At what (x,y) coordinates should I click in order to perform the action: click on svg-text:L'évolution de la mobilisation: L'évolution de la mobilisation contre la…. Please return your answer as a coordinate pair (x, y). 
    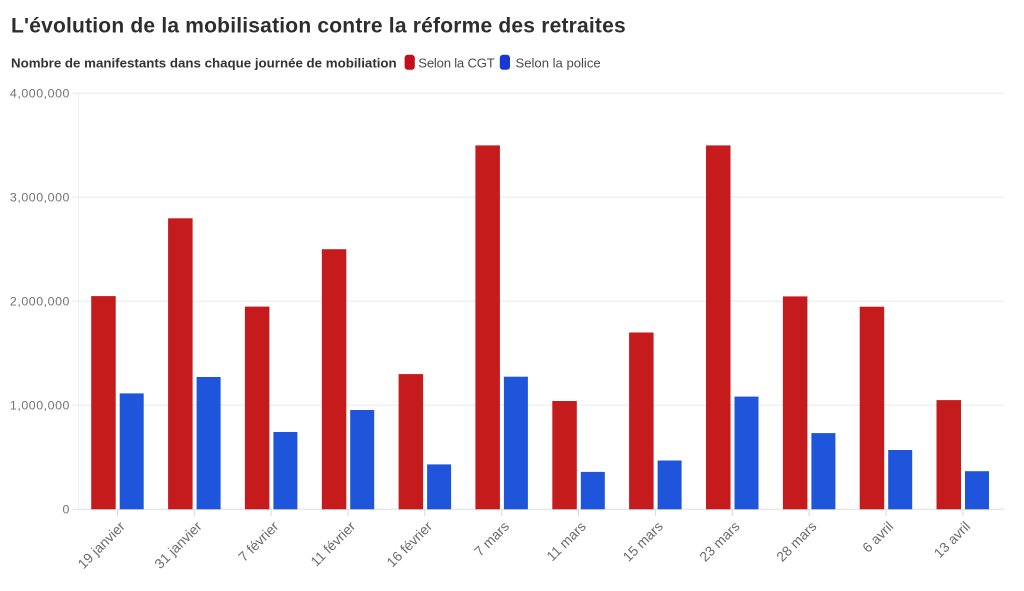
    Looking at the image, I should click on (318, 25).